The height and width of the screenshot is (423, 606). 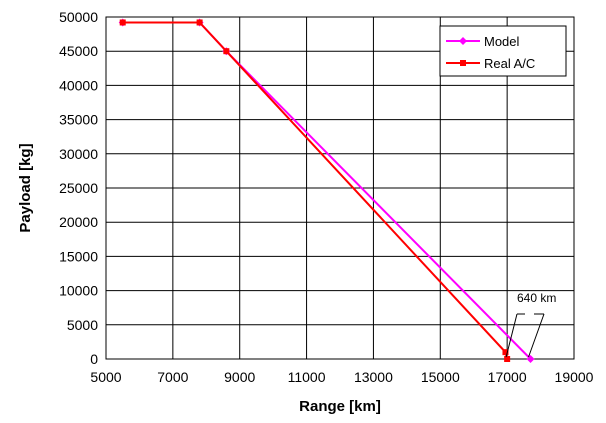 What do you see at coordinates (78, 222) in the screenshot?
I see `y-tick-label: 20000` at bounding box center [78, 222].